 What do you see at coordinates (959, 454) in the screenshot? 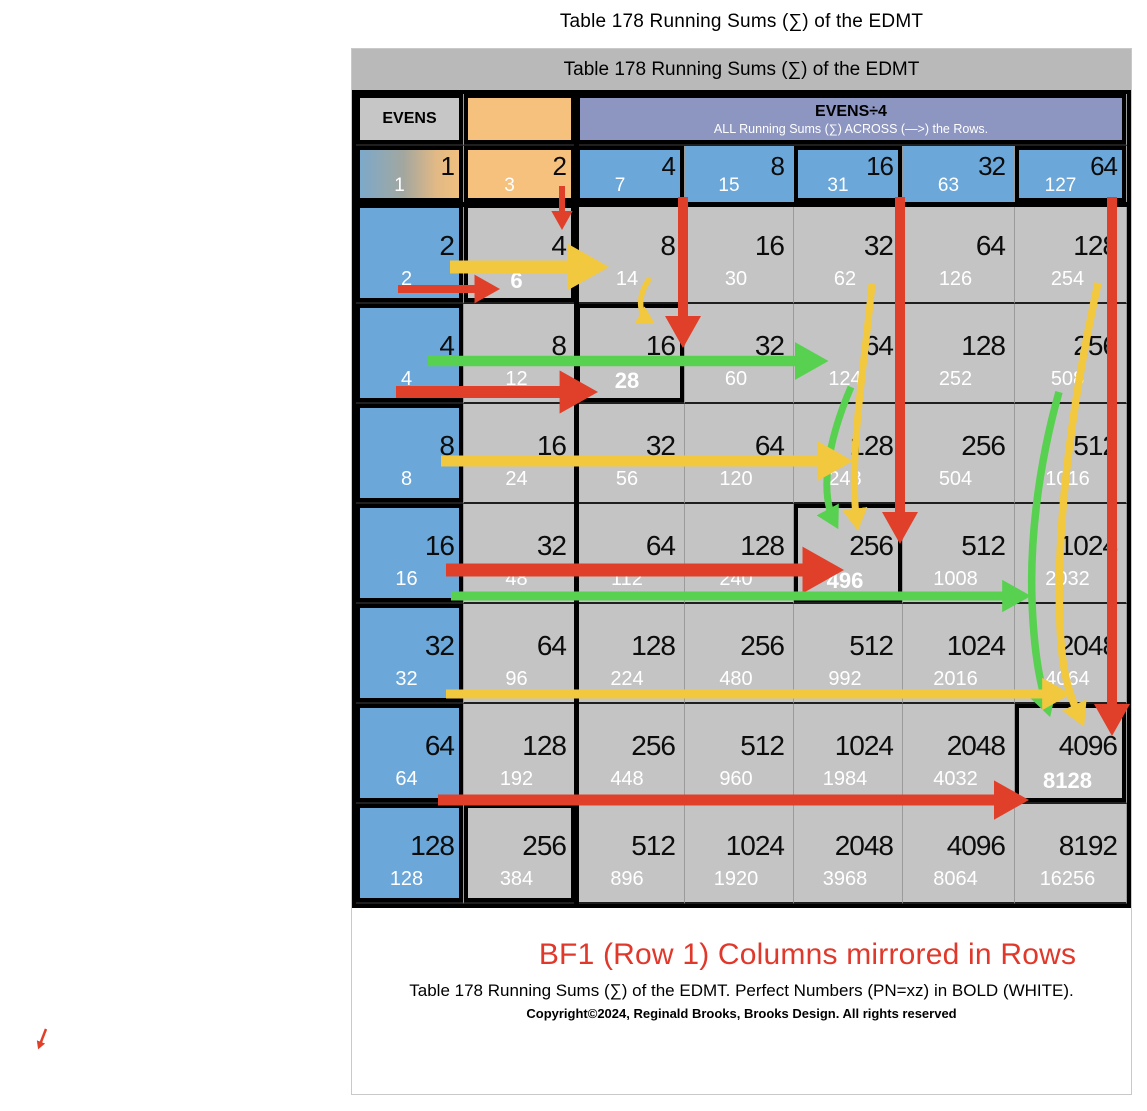
I see `table-cell: 256 504` at bounding box center [959, 454].